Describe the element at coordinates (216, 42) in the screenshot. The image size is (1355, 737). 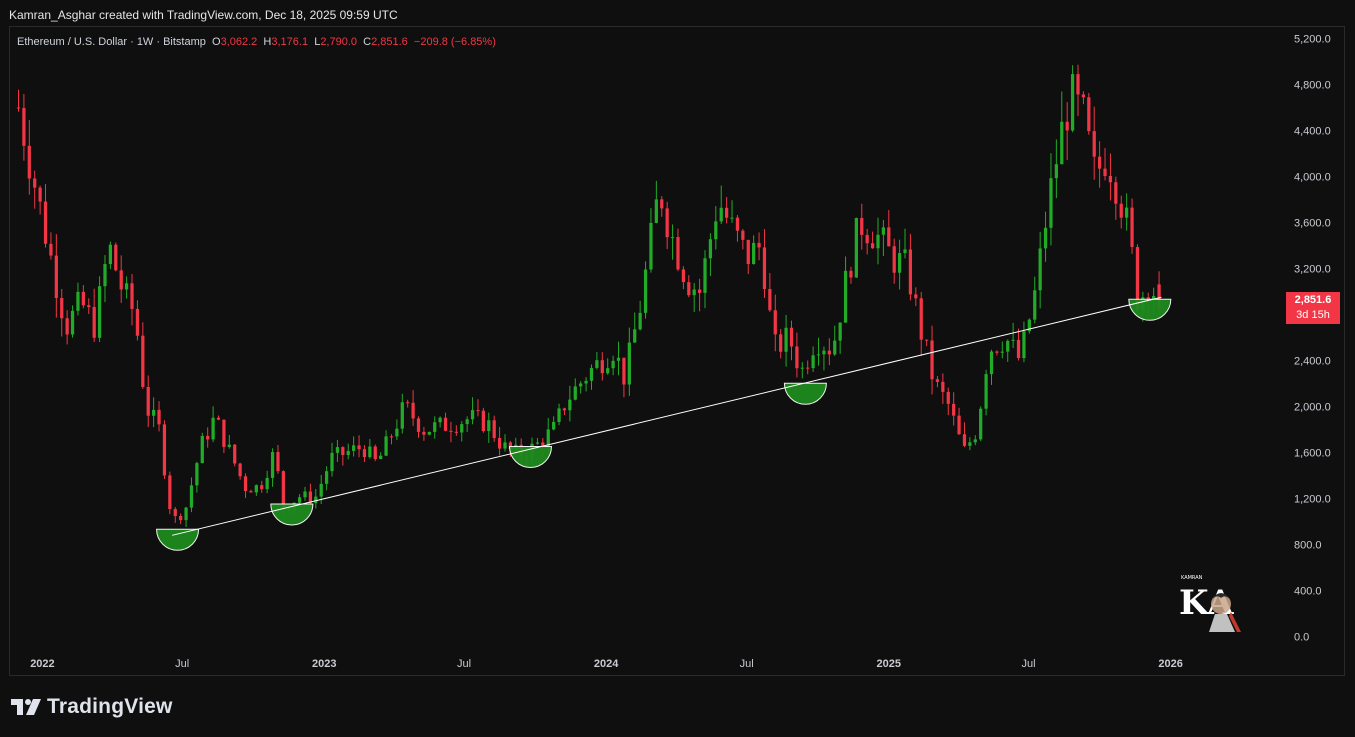
I see `open-label: O` at that location.